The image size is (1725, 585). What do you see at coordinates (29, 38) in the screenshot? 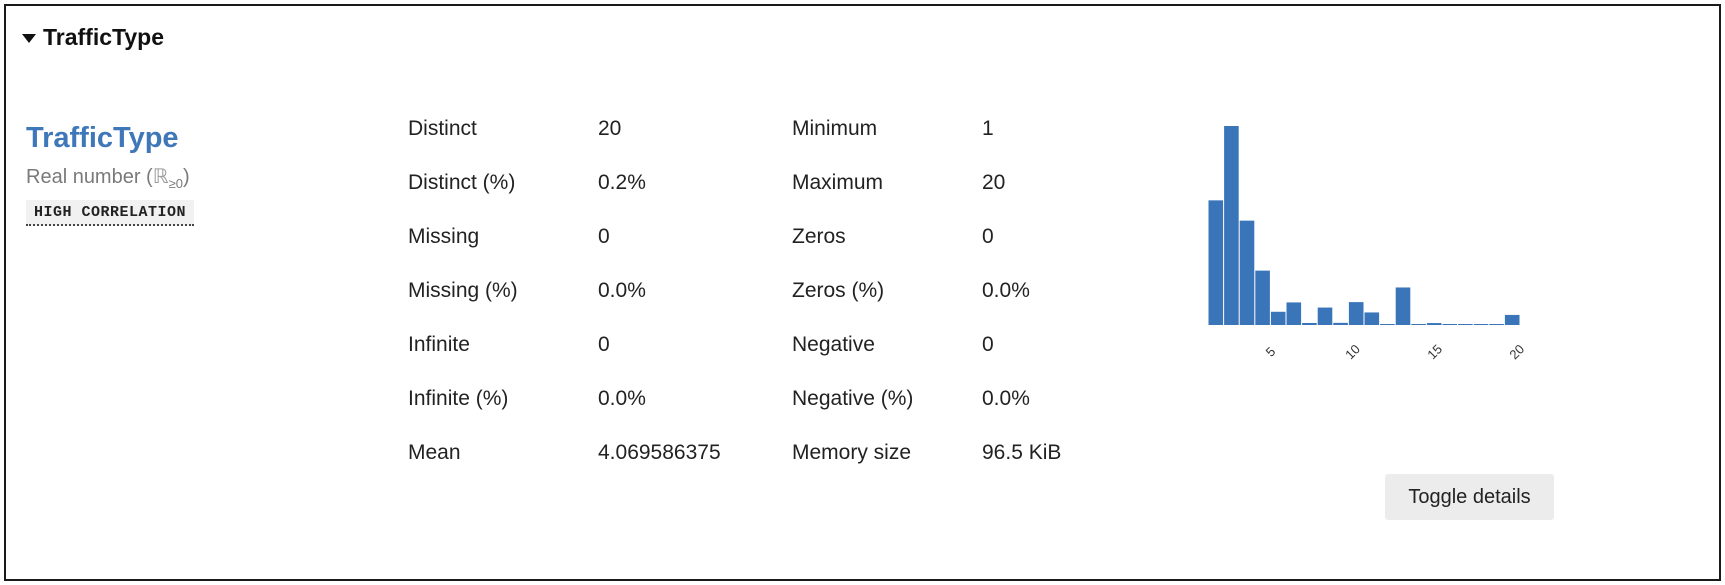
I see `caret-down-icon` at bounding box center [29, 38].